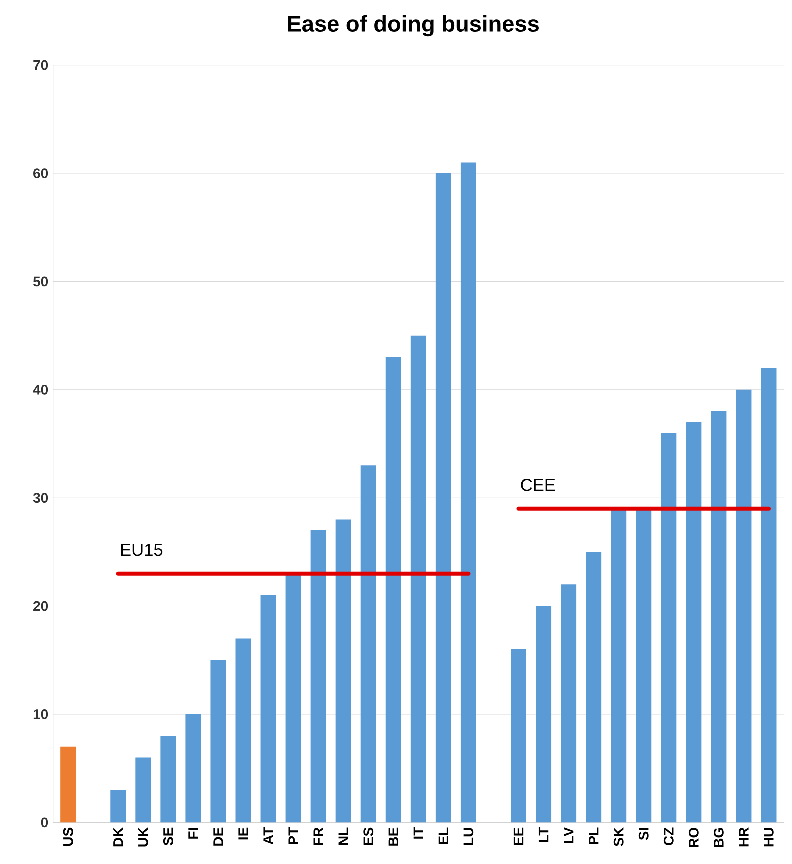 The height and width of the screenshot is (864, 792). I want to click on y-tick-label: 10, so click(41, 715).